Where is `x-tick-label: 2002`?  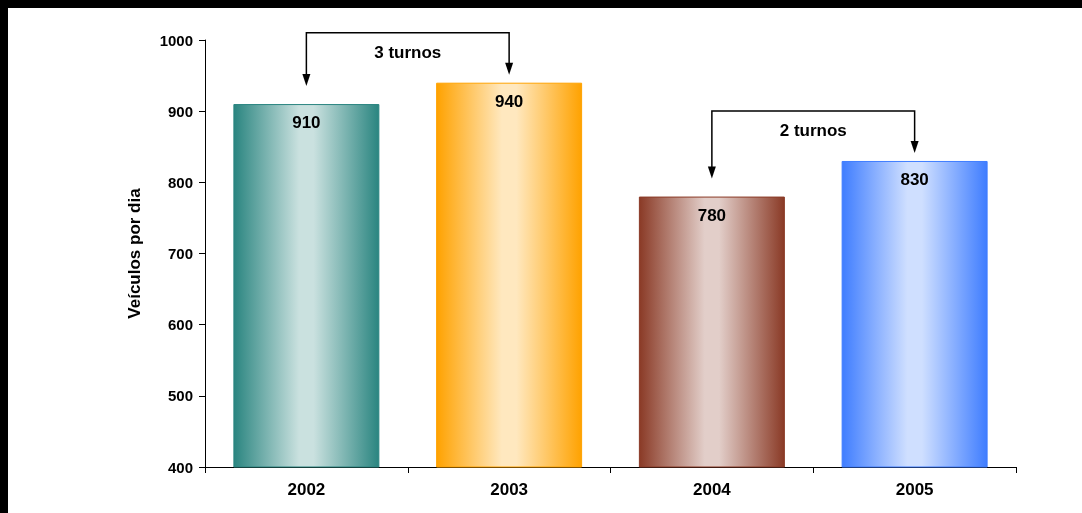 x-tick-label: 2002 is located at coordinates (306, 489).